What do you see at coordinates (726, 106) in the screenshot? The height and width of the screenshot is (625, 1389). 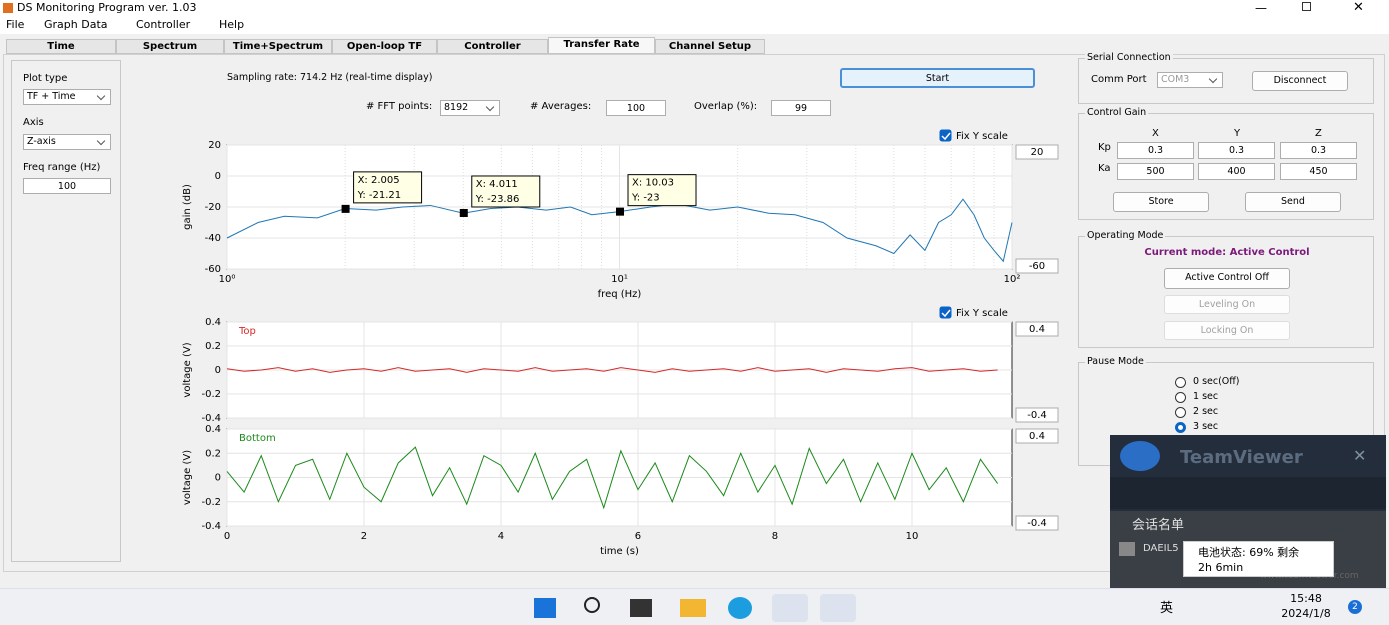 I see `label: Overlap (%):` at bounding box center [726, 106].